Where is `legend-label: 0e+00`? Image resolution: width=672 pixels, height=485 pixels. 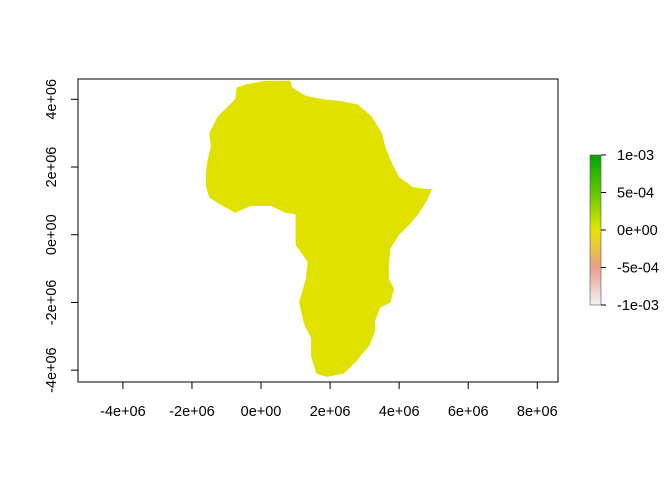 legend-label: 0e+00 is located at coordinates (637, 231).